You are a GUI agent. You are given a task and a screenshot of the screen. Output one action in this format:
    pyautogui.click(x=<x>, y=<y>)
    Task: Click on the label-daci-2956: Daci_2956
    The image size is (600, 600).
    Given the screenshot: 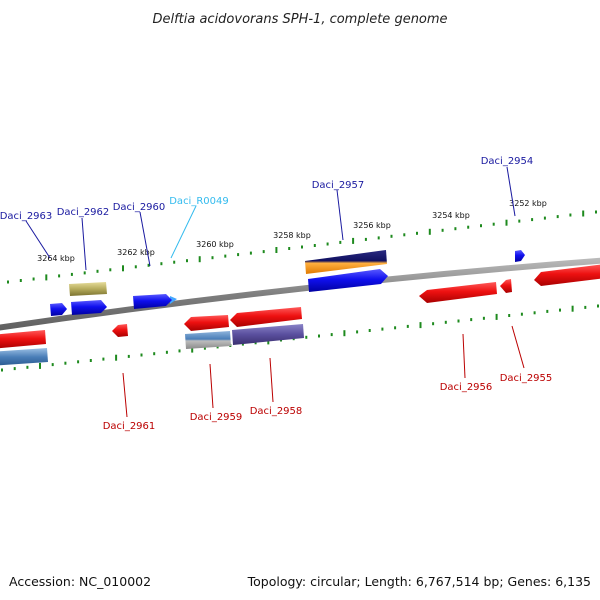 What is the action you would take?
    pyautogui.click(x=466, y=387)
    